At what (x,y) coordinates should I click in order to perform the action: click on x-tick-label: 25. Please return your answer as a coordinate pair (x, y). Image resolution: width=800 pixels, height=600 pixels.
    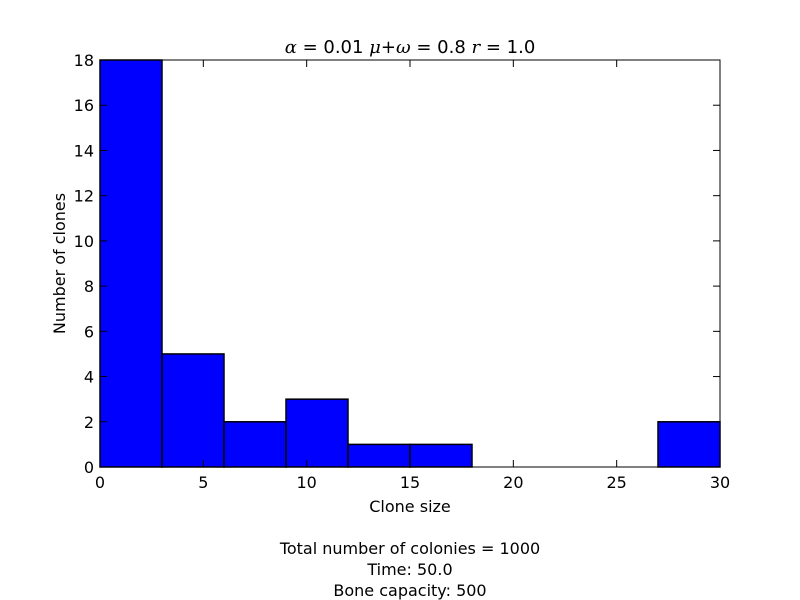
    Looking at the image, I should click on (616, 482).